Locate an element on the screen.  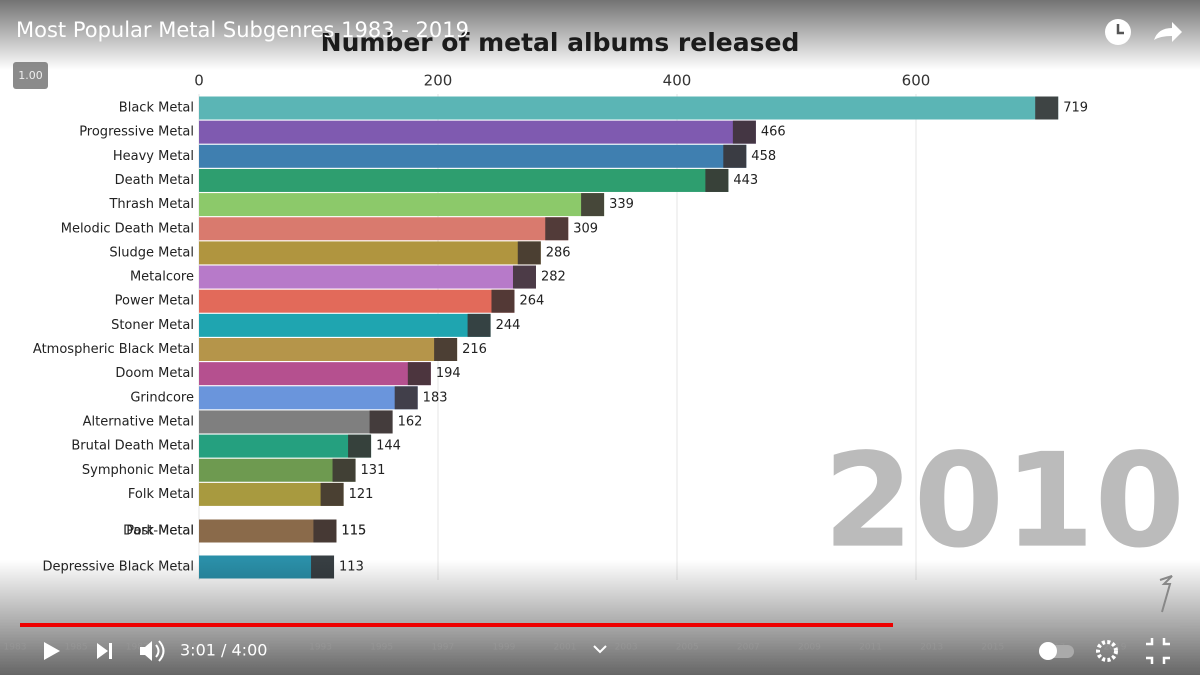
settings-button is located at coordinates (1107, 651).